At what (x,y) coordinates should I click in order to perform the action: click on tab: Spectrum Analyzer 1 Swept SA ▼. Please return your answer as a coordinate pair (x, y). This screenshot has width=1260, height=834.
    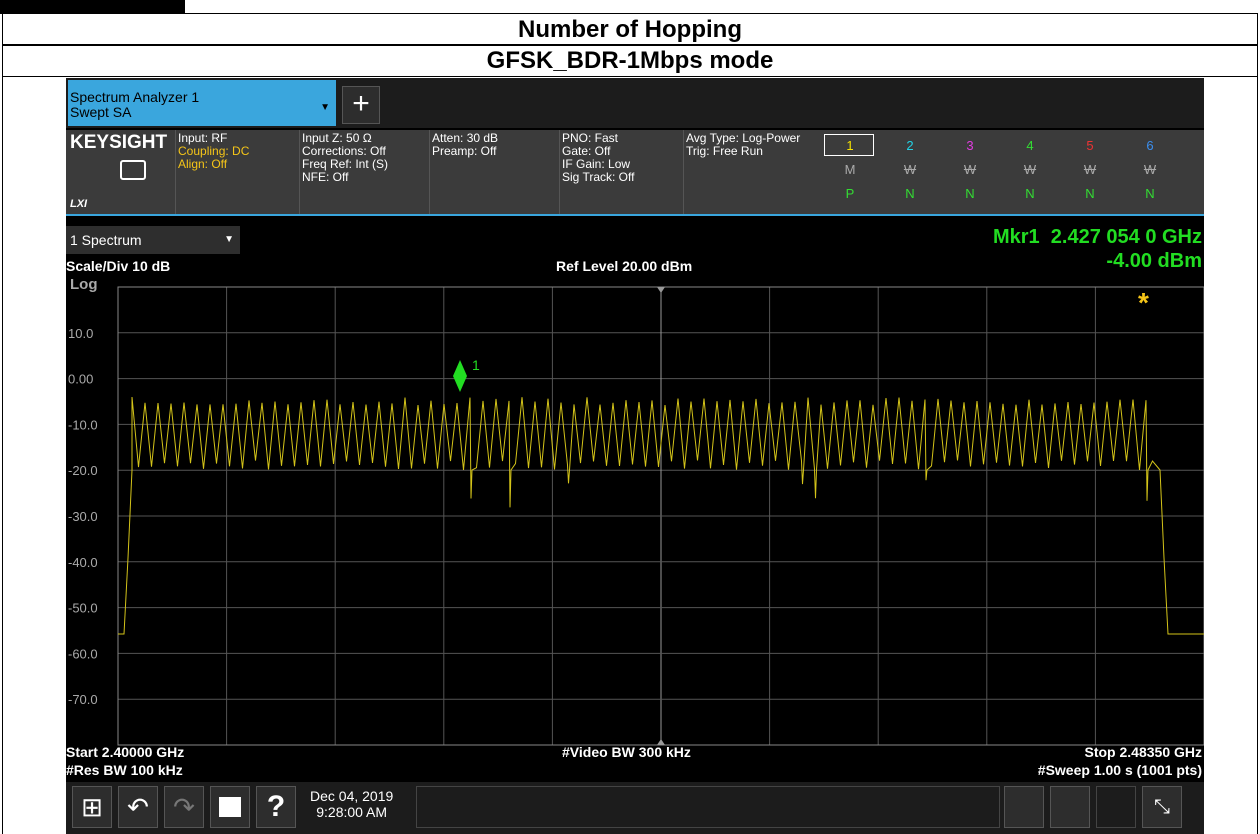
    Looking at the image, I should click on (202, 103).